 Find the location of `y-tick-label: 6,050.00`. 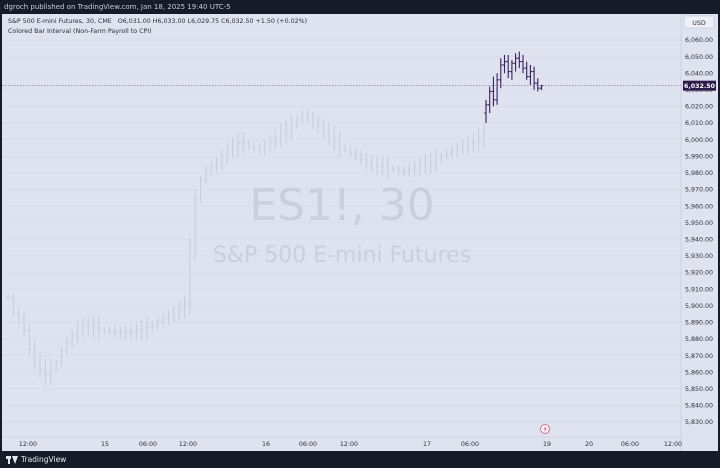

y-tick-label: 6,050.00 is located at coordinates (699, 57).